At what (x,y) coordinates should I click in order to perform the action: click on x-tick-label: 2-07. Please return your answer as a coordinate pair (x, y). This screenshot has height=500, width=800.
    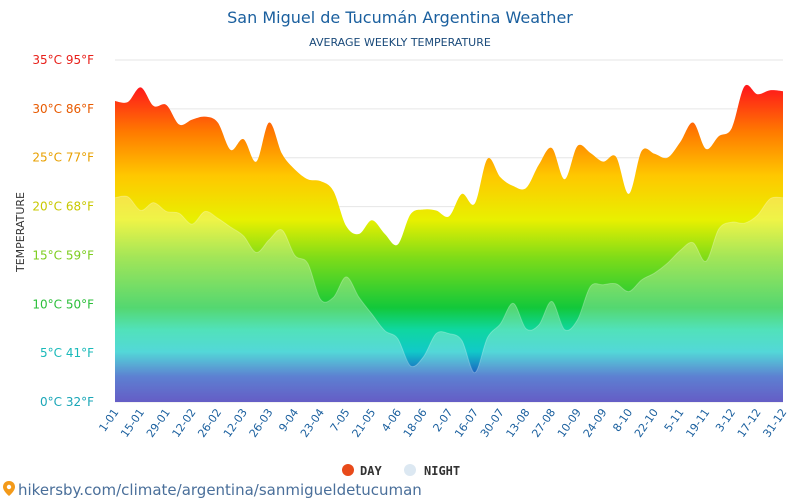
    Looking at the image, I should click on (442, 420).